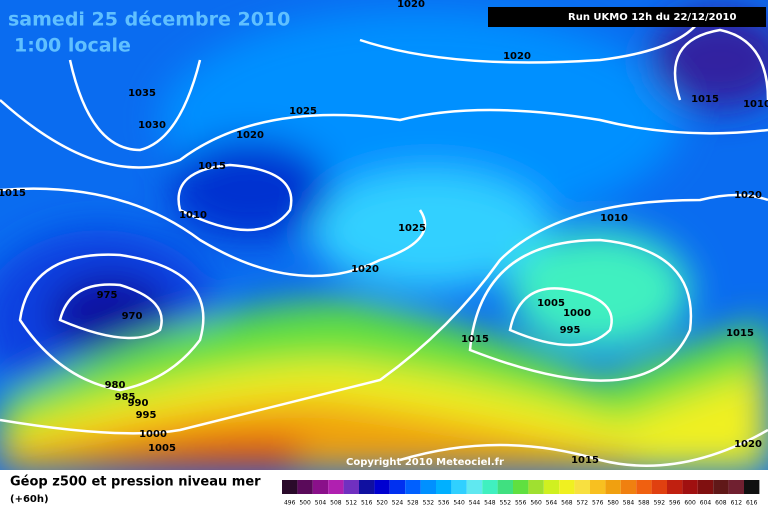  What do you see at coordinates (660, 503) in the screenshot?
I see `scale-label: 592` at bounding box center [660, 503].